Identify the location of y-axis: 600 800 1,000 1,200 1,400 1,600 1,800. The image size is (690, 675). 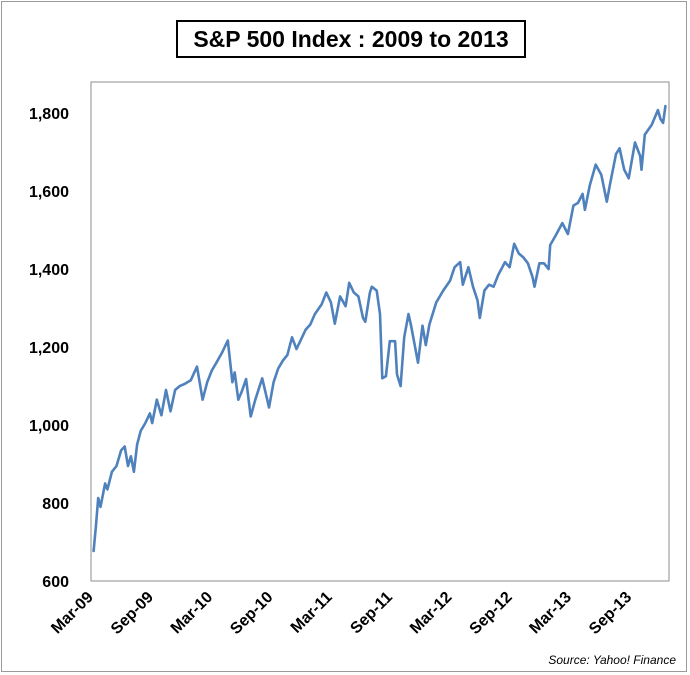
(49, 348).